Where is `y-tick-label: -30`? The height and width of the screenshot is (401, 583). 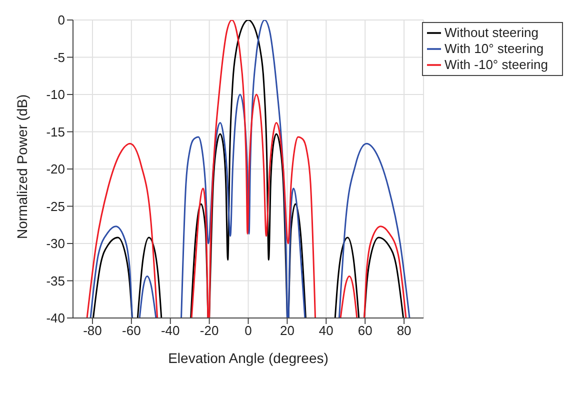
y-tick-label: -30 is located at coordinates (55, 244).